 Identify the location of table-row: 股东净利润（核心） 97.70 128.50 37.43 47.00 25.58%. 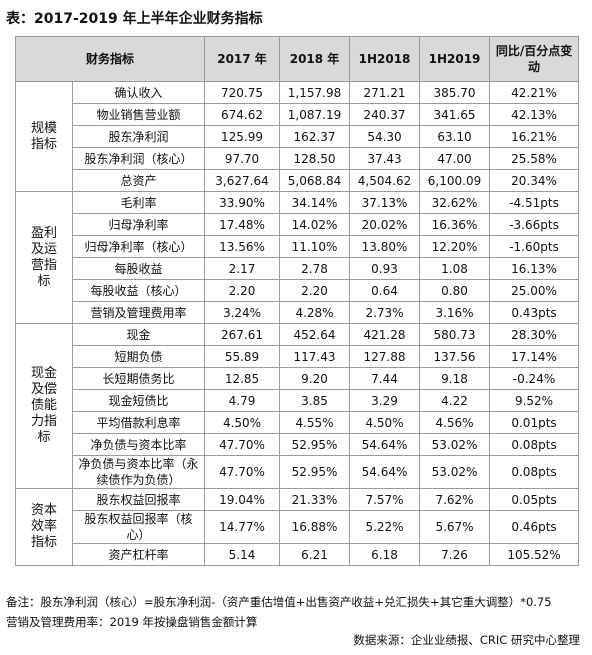
(298, 158).